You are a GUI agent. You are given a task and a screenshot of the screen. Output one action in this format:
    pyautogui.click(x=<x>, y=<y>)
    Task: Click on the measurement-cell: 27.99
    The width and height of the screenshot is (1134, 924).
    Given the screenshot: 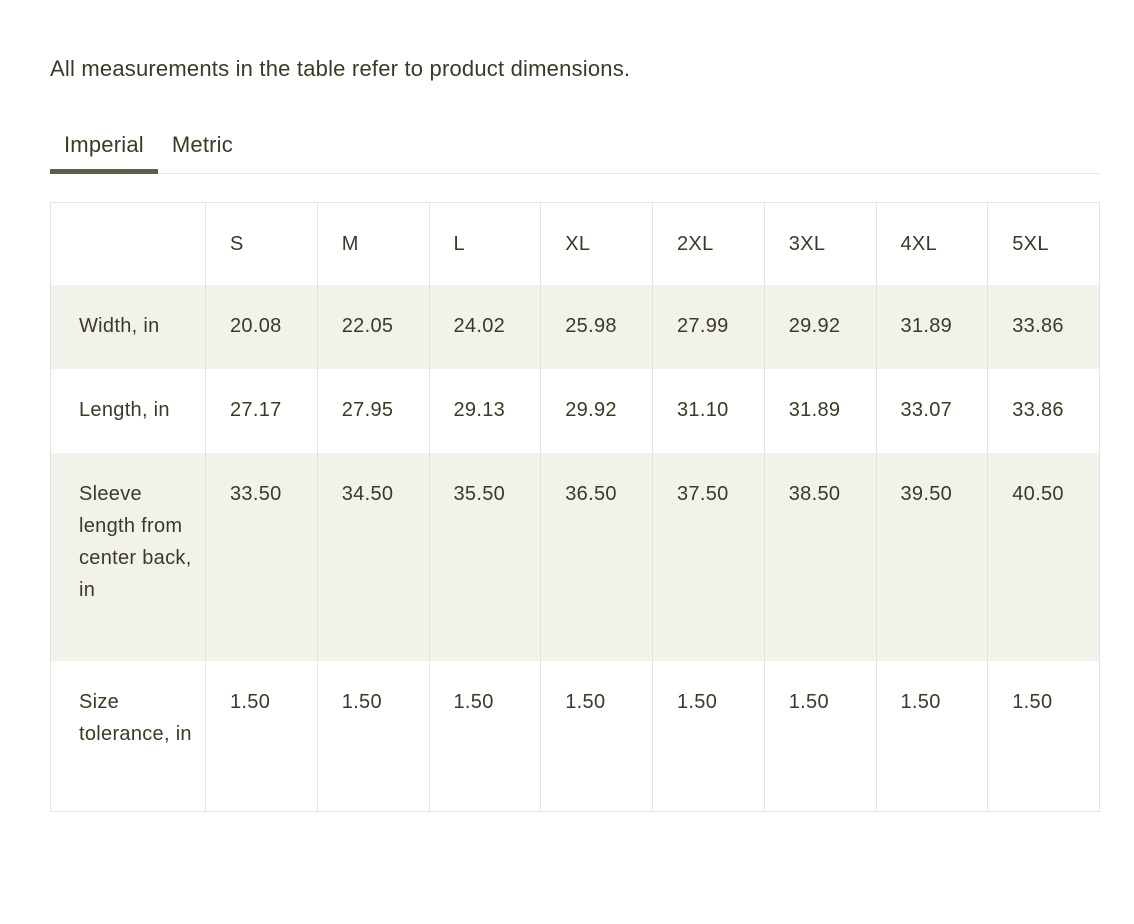 What is the action you would take?
    pyautogui.click(x=708, y=327)
    